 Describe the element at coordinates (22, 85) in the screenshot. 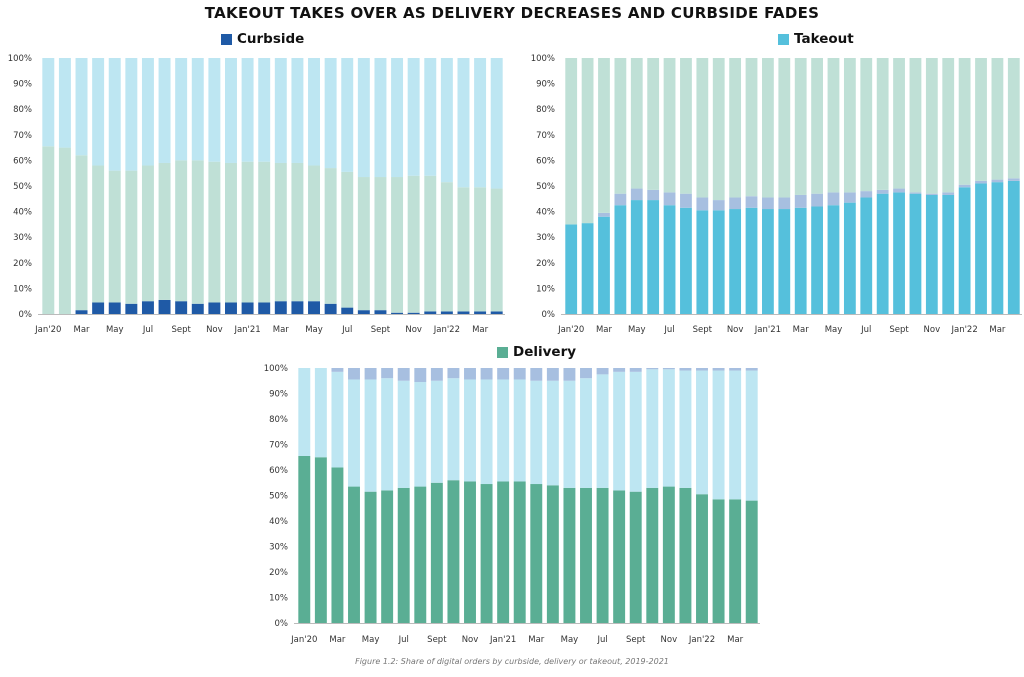

I see `y-tick-label: 90%` at that location.